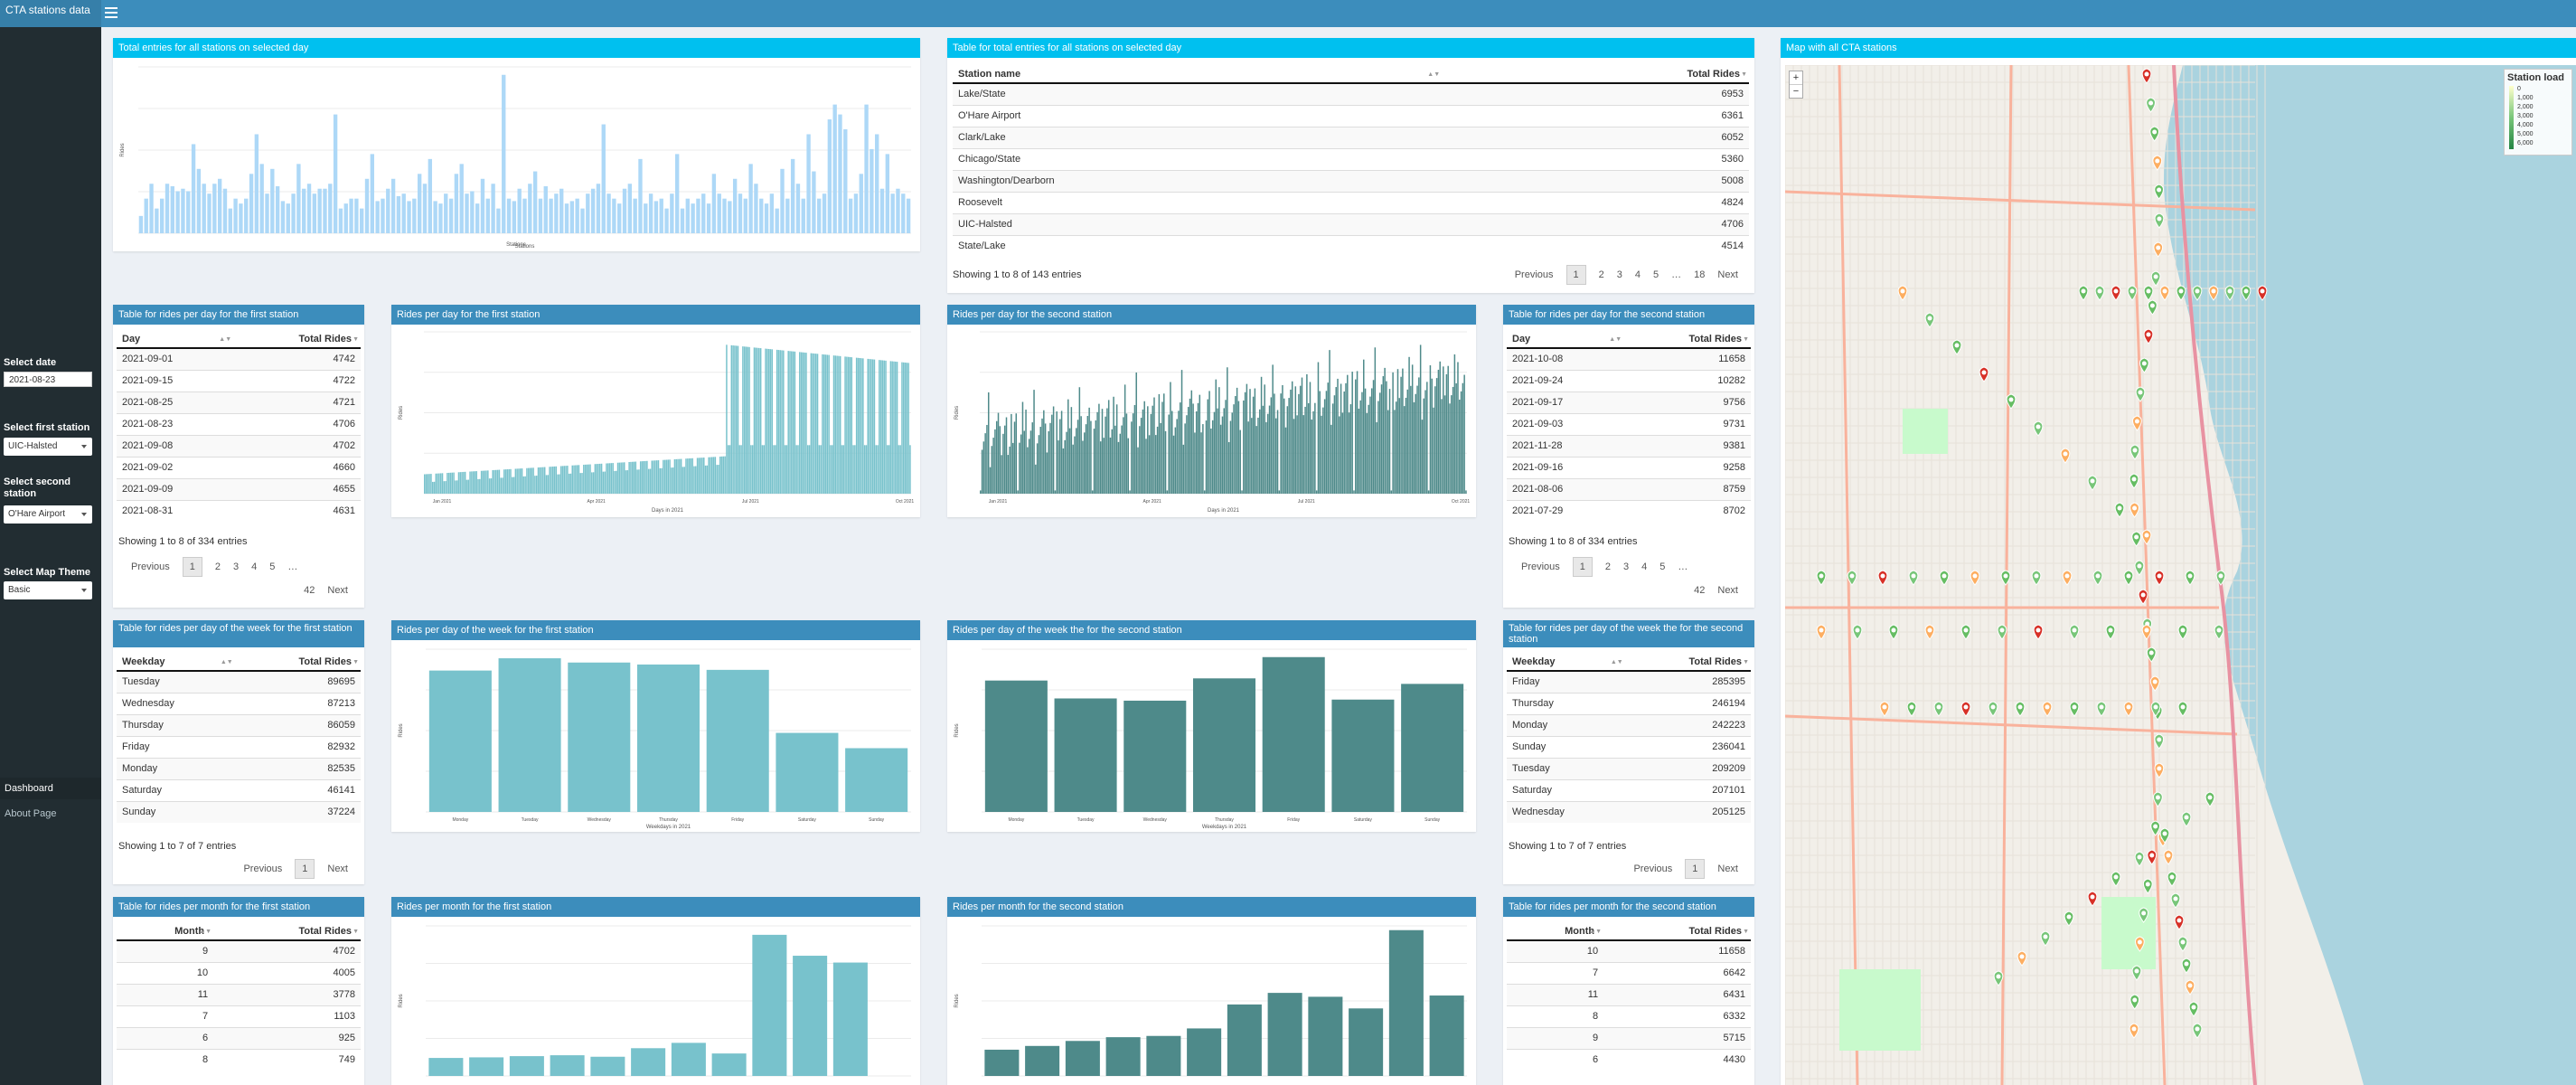 Image resolution: width=2576 pixels, height=1085 pixels. What do you see at coordinates (1351, 159) in the screenshot?
I see `table-row: Chicago/State 5360` at bounding box center [1351, 159].